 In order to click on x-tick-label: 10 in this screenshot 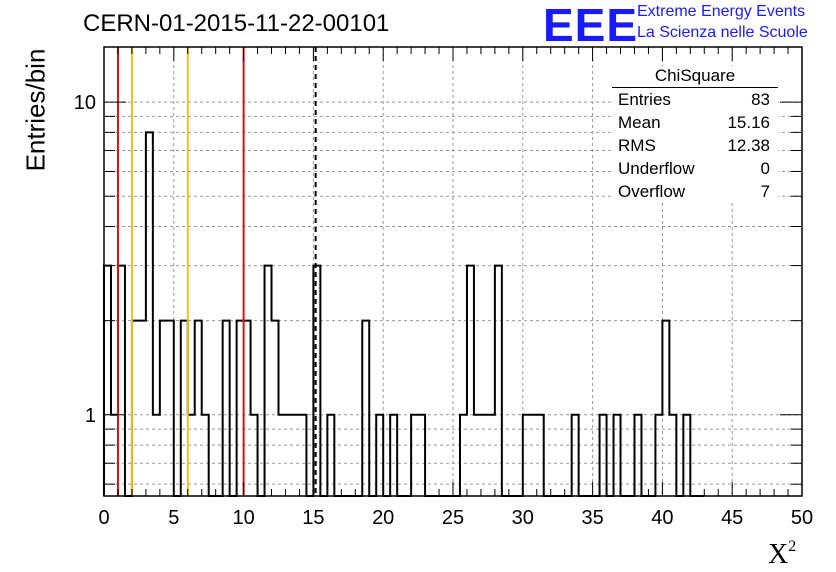, I will do `click(243, 518)`.